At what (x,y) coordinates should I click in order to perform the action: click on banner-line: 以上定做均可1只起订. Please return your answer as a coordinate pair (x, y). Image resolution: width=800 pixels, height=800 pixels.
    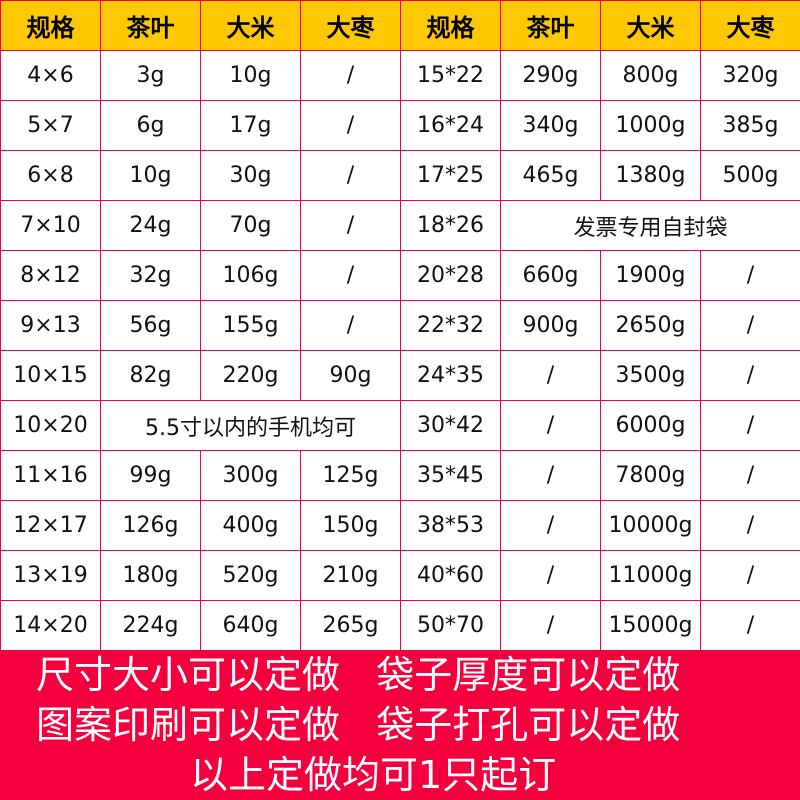
    Looking at the image, I should click on (373, 775).